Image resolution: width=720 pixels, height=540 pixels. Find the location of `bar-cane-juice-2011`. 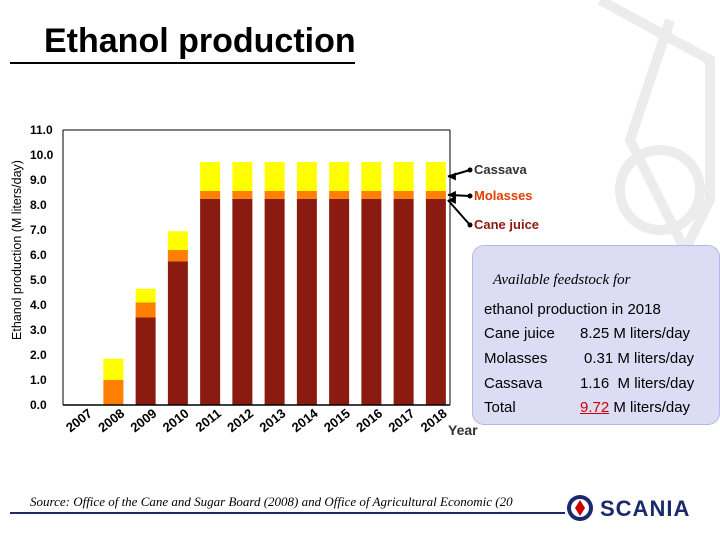

bar-cane-juice-2011 is located at coordinates (210, 301).